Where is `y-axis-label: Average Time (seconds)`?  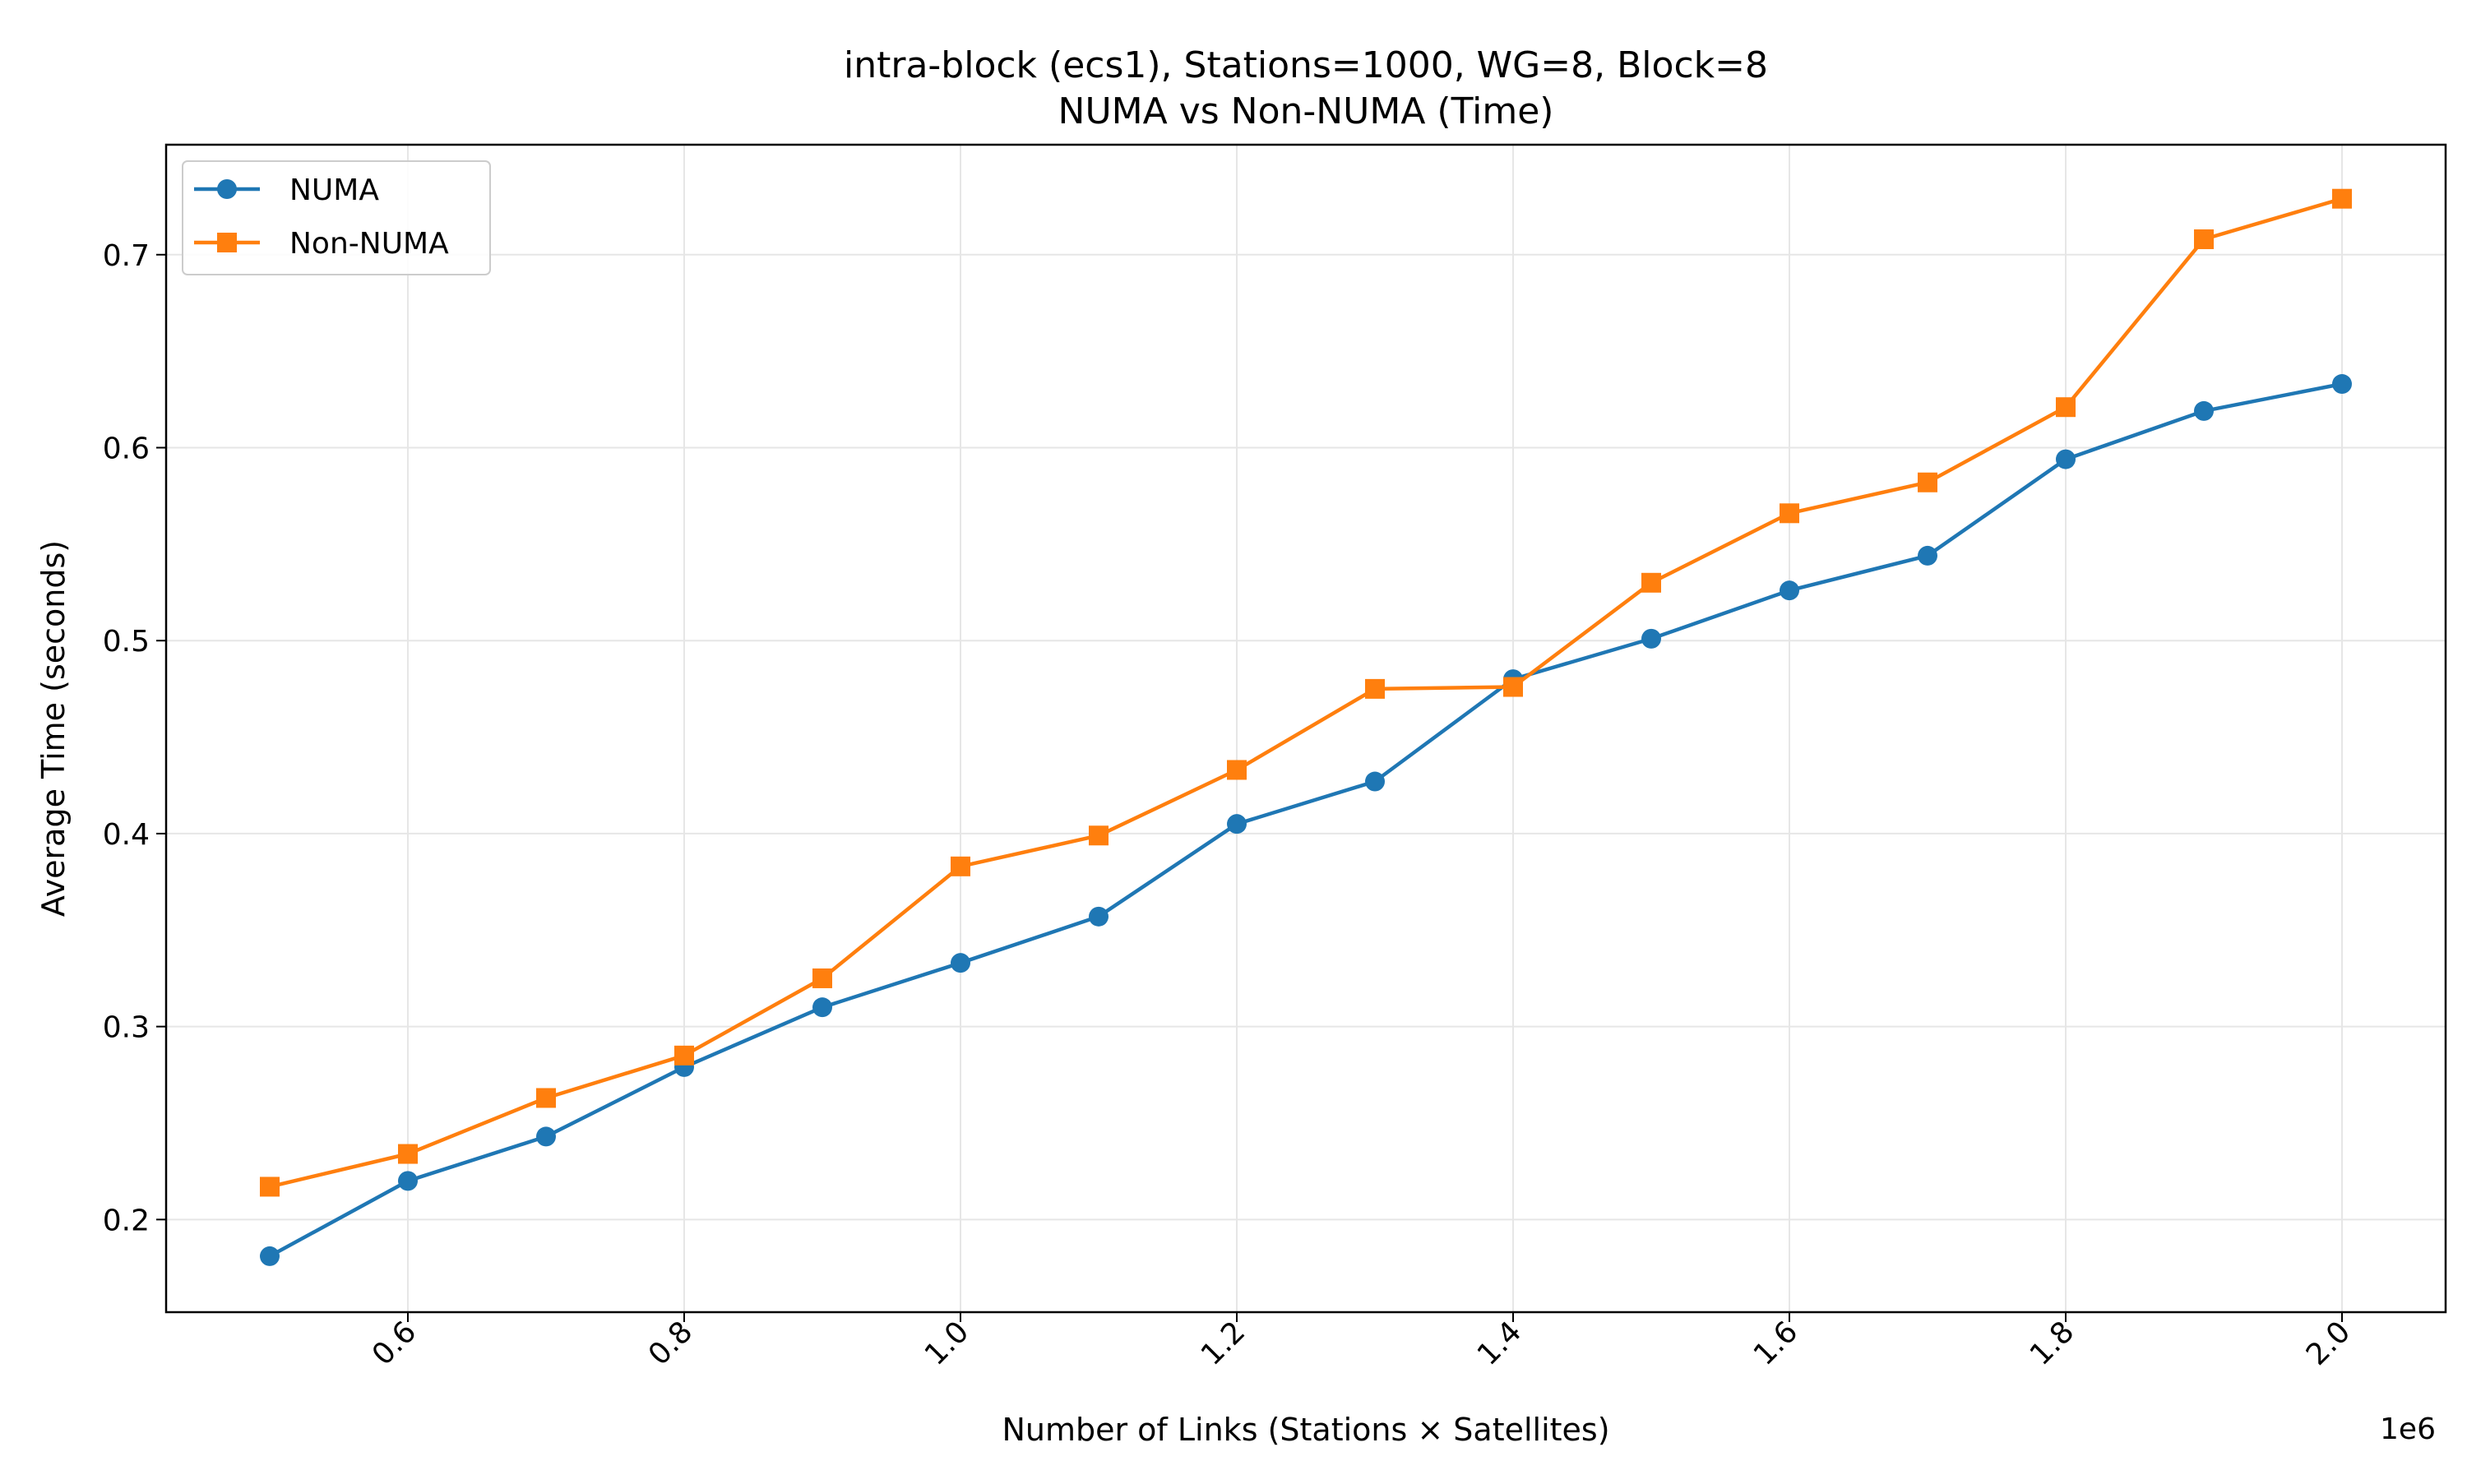 y-axis-label: Average Time (seconds) is located at coordinates (54, 728).